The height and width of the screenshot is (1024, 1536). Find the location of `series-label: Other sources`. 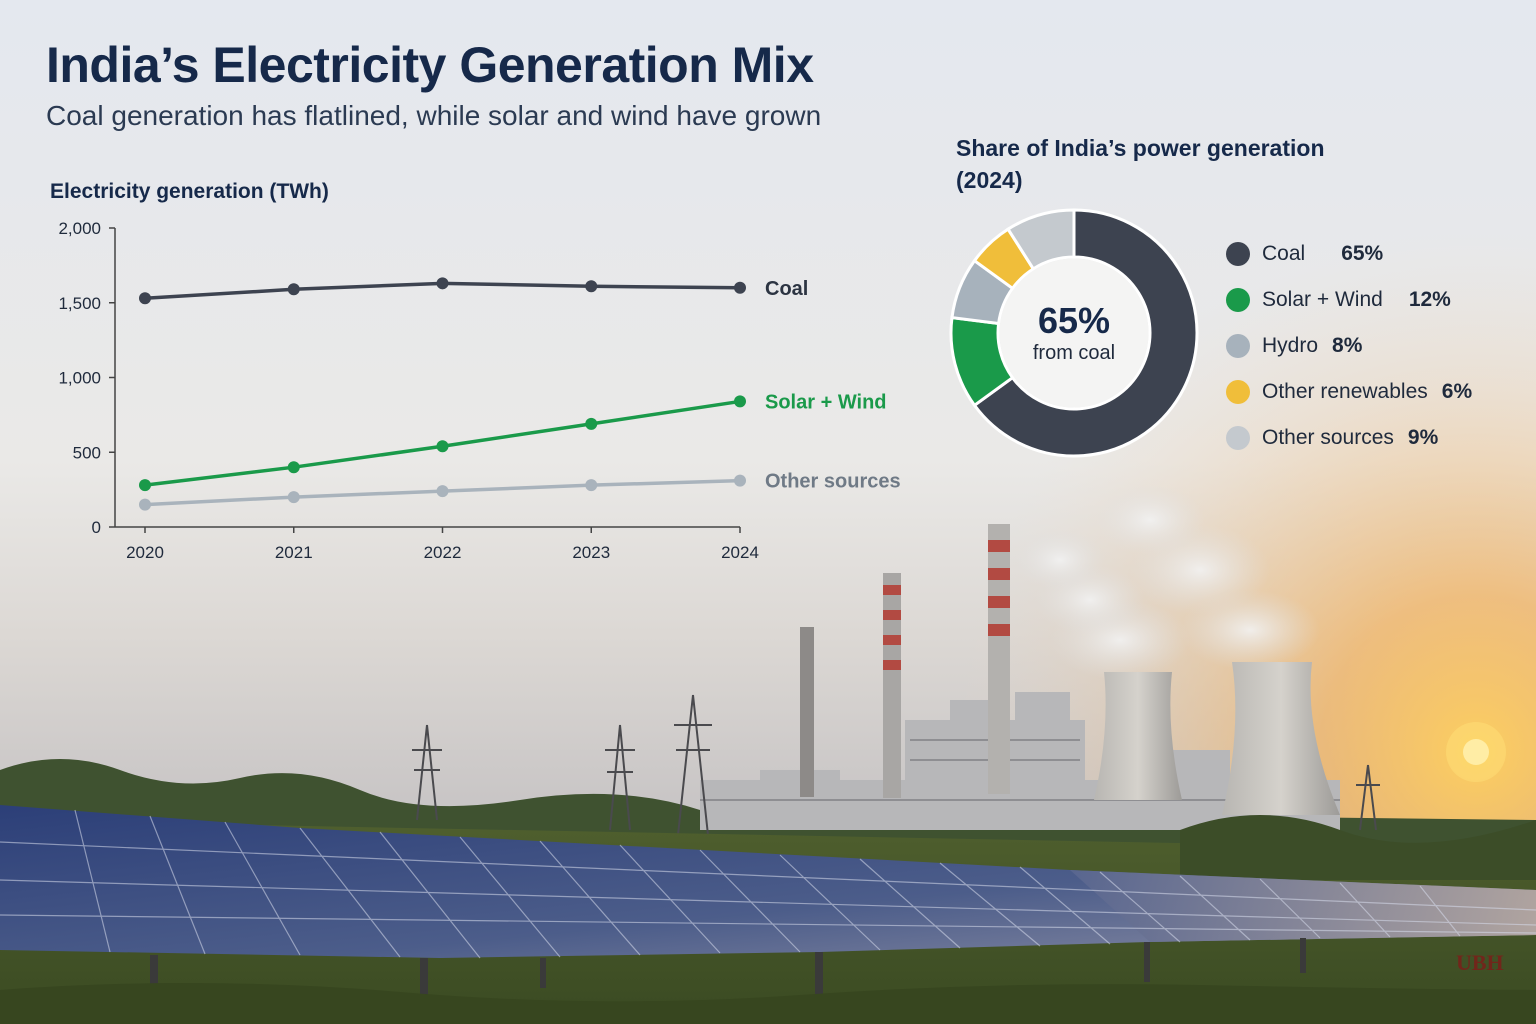

series-label: Other sources is located at coordinates (833, 482).